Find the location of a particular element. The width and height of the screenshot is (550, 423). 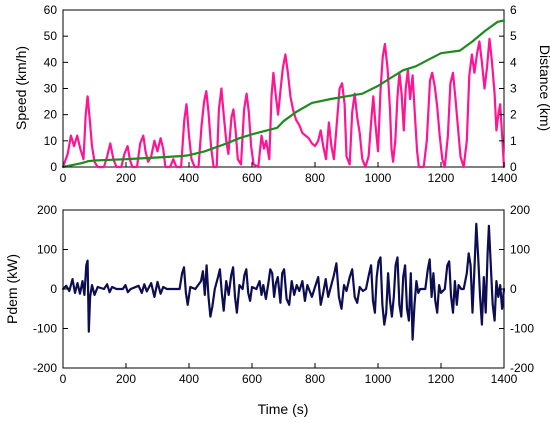

bottom-y-tick-label: -100 is located at coordinates (45, 329).